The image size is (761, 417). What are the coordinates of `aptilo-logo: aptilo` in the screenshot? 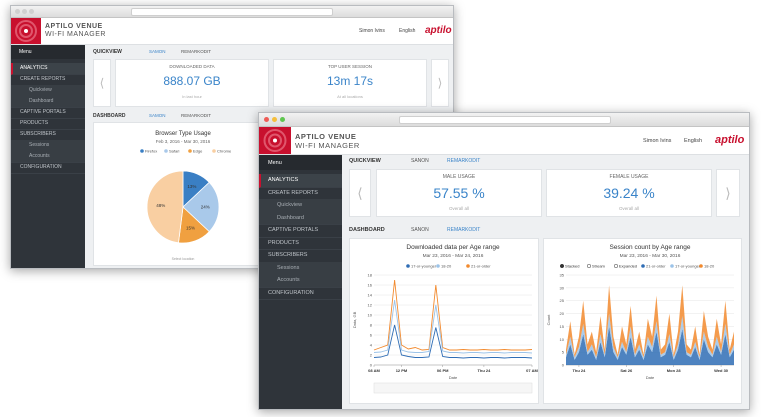 It's located at (730, 140).